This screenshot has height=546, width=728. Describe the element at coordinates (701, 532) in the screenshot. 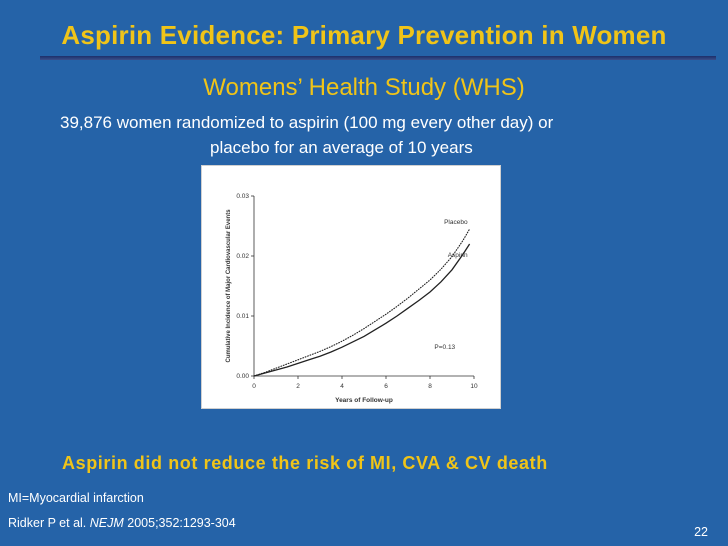

I see `page-number: 22` at that location.